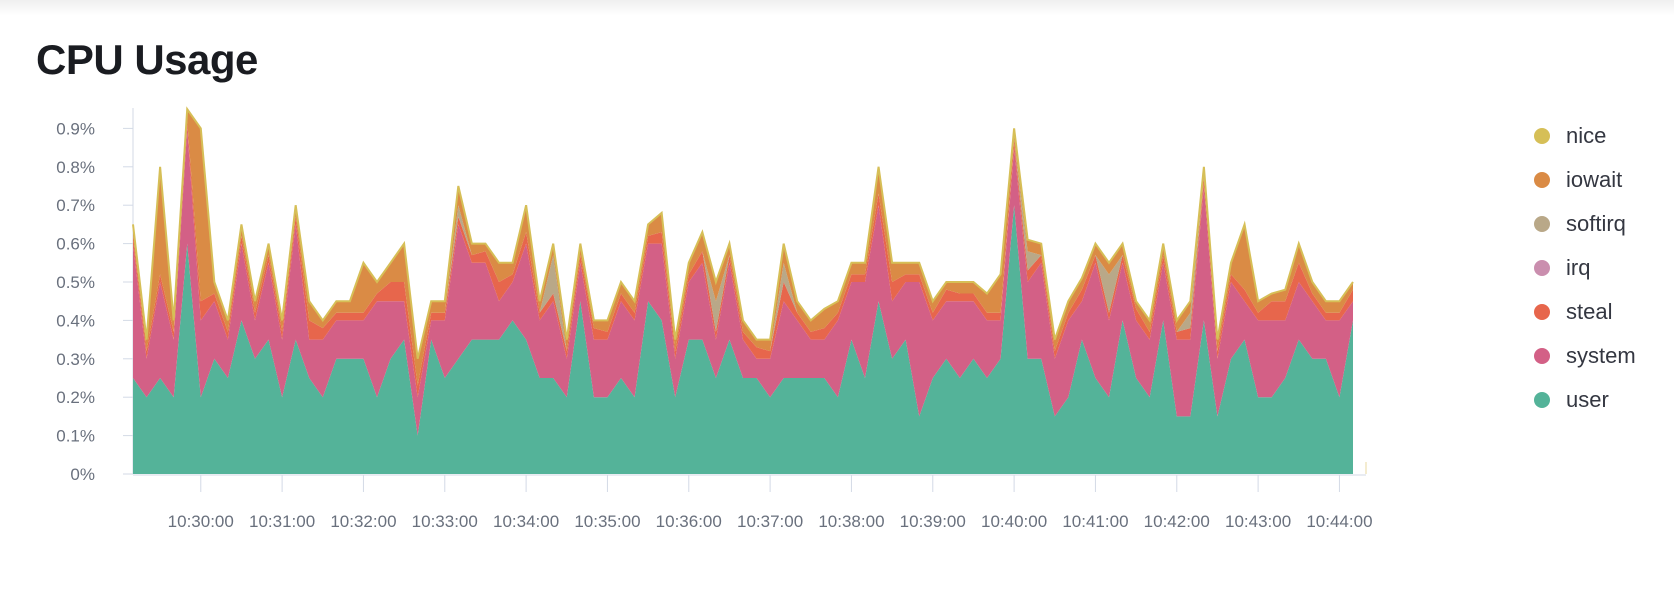 Image resolution: width=1674 pixels, height=596 pixels. Describe the element at coordinates (75, 282) in the screenshot. I see `y-tick-label: 0.5%` at that location.